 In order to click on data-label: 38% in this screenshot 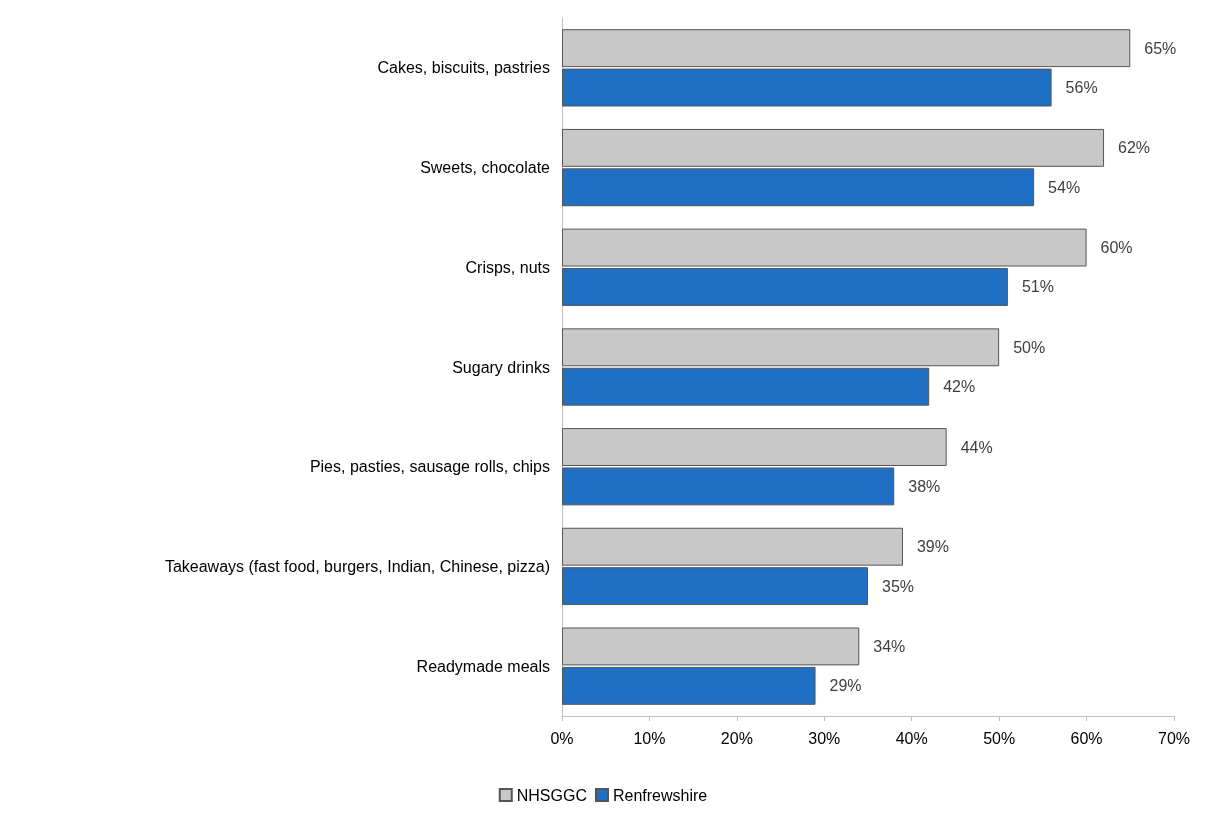, I will do `click(924, 486)`.